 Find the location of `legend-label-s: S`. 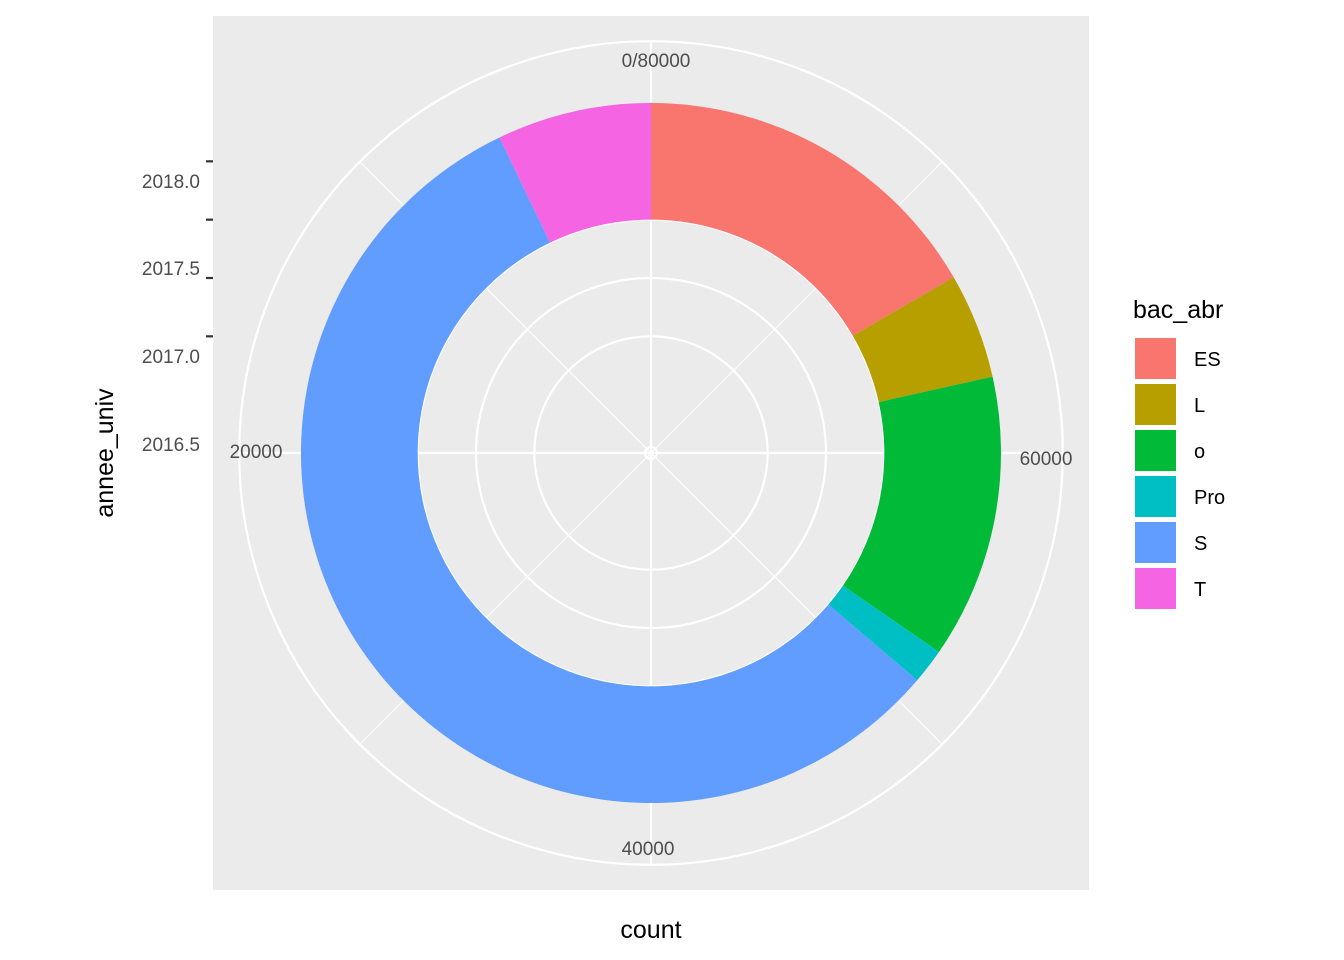

legend-label-s: S is located at coordinates (1200, 544).